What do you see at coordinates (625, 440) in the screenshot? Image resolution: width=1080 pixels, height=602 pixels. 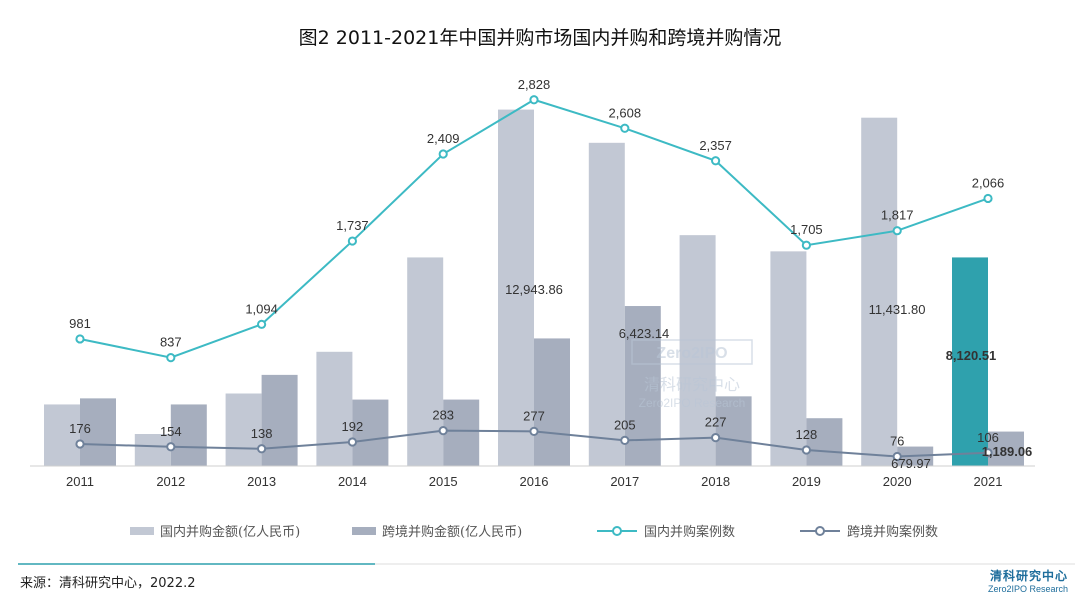 I see `point-cross-2017` at bounding box center [625, 440].